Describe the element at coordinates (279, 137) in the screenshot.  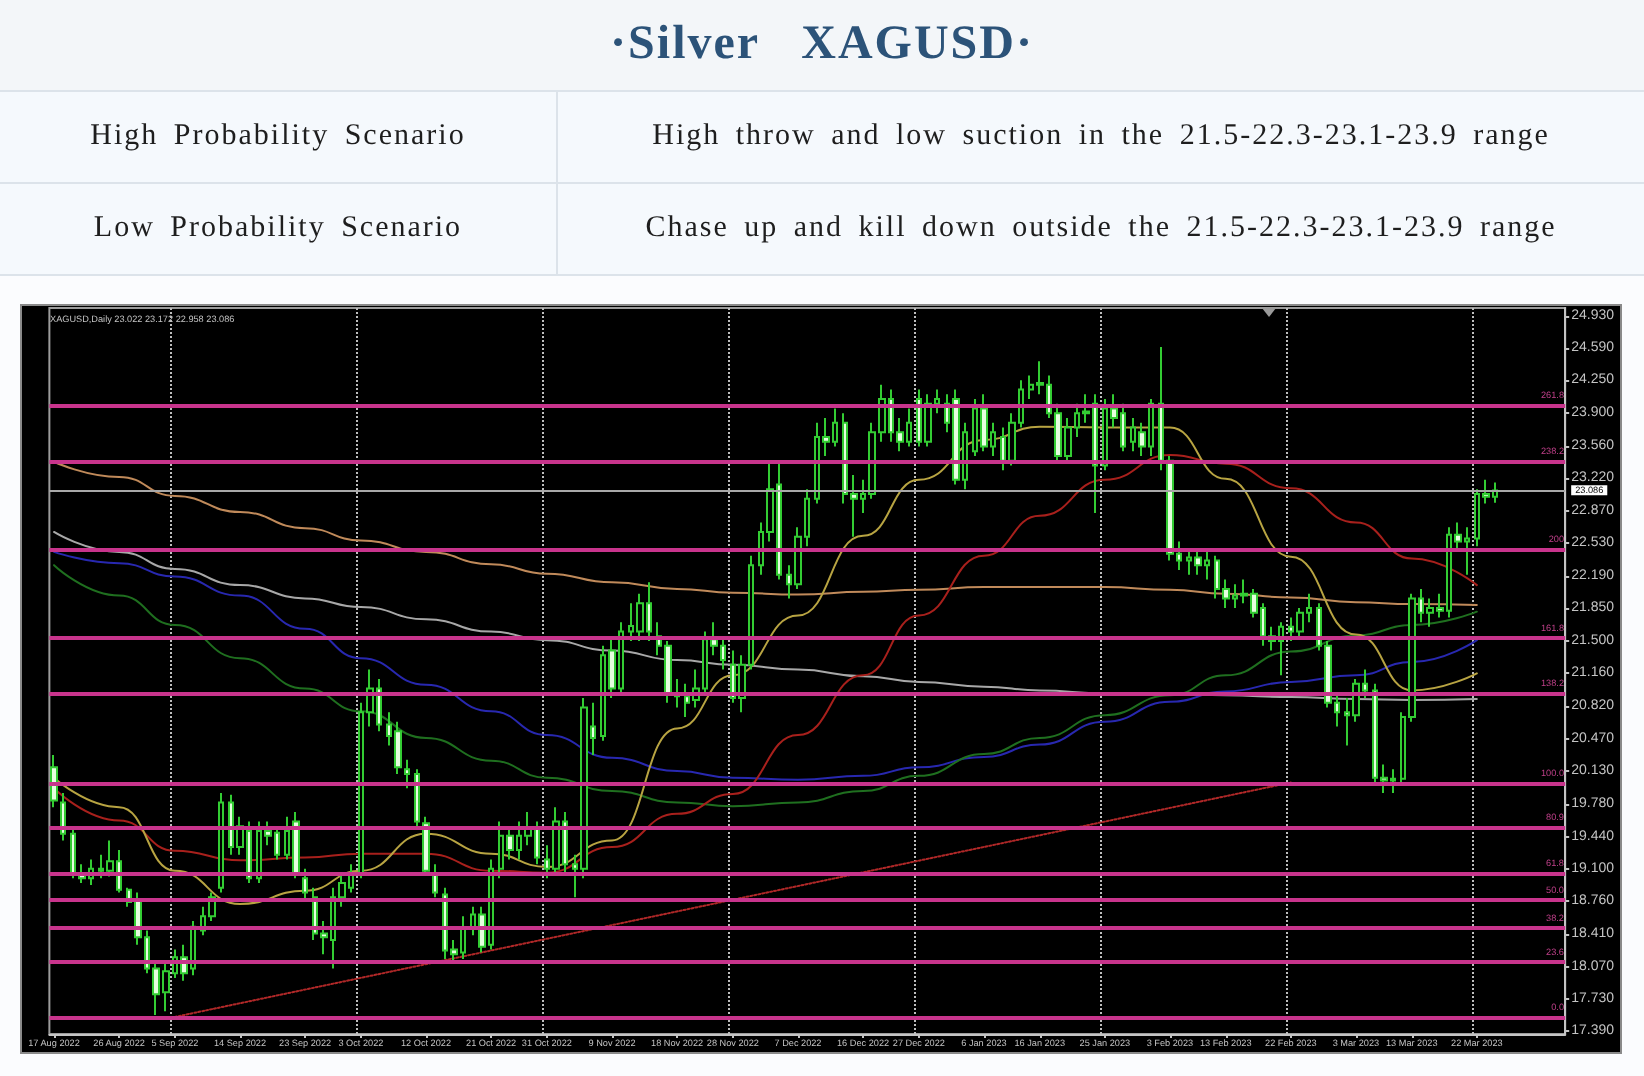
I see `text: High Probability Scenario` at that location.